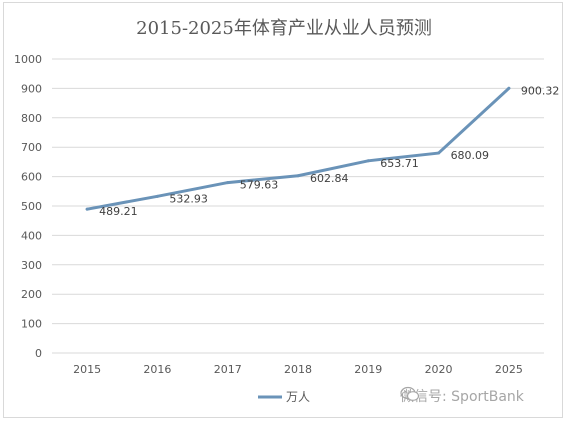 This screenshot has height=423, width=568. I want to click on legend: 万人, so click(284, 397).